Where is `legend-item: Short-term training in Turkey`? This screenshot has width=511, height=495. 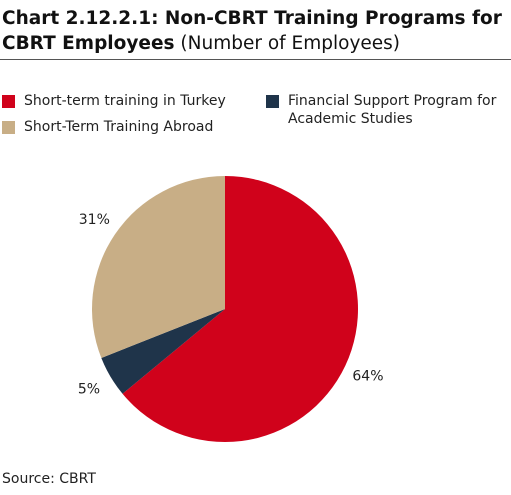 legend-item: Short-term training in Turkey is located at coordinates (143, 101).